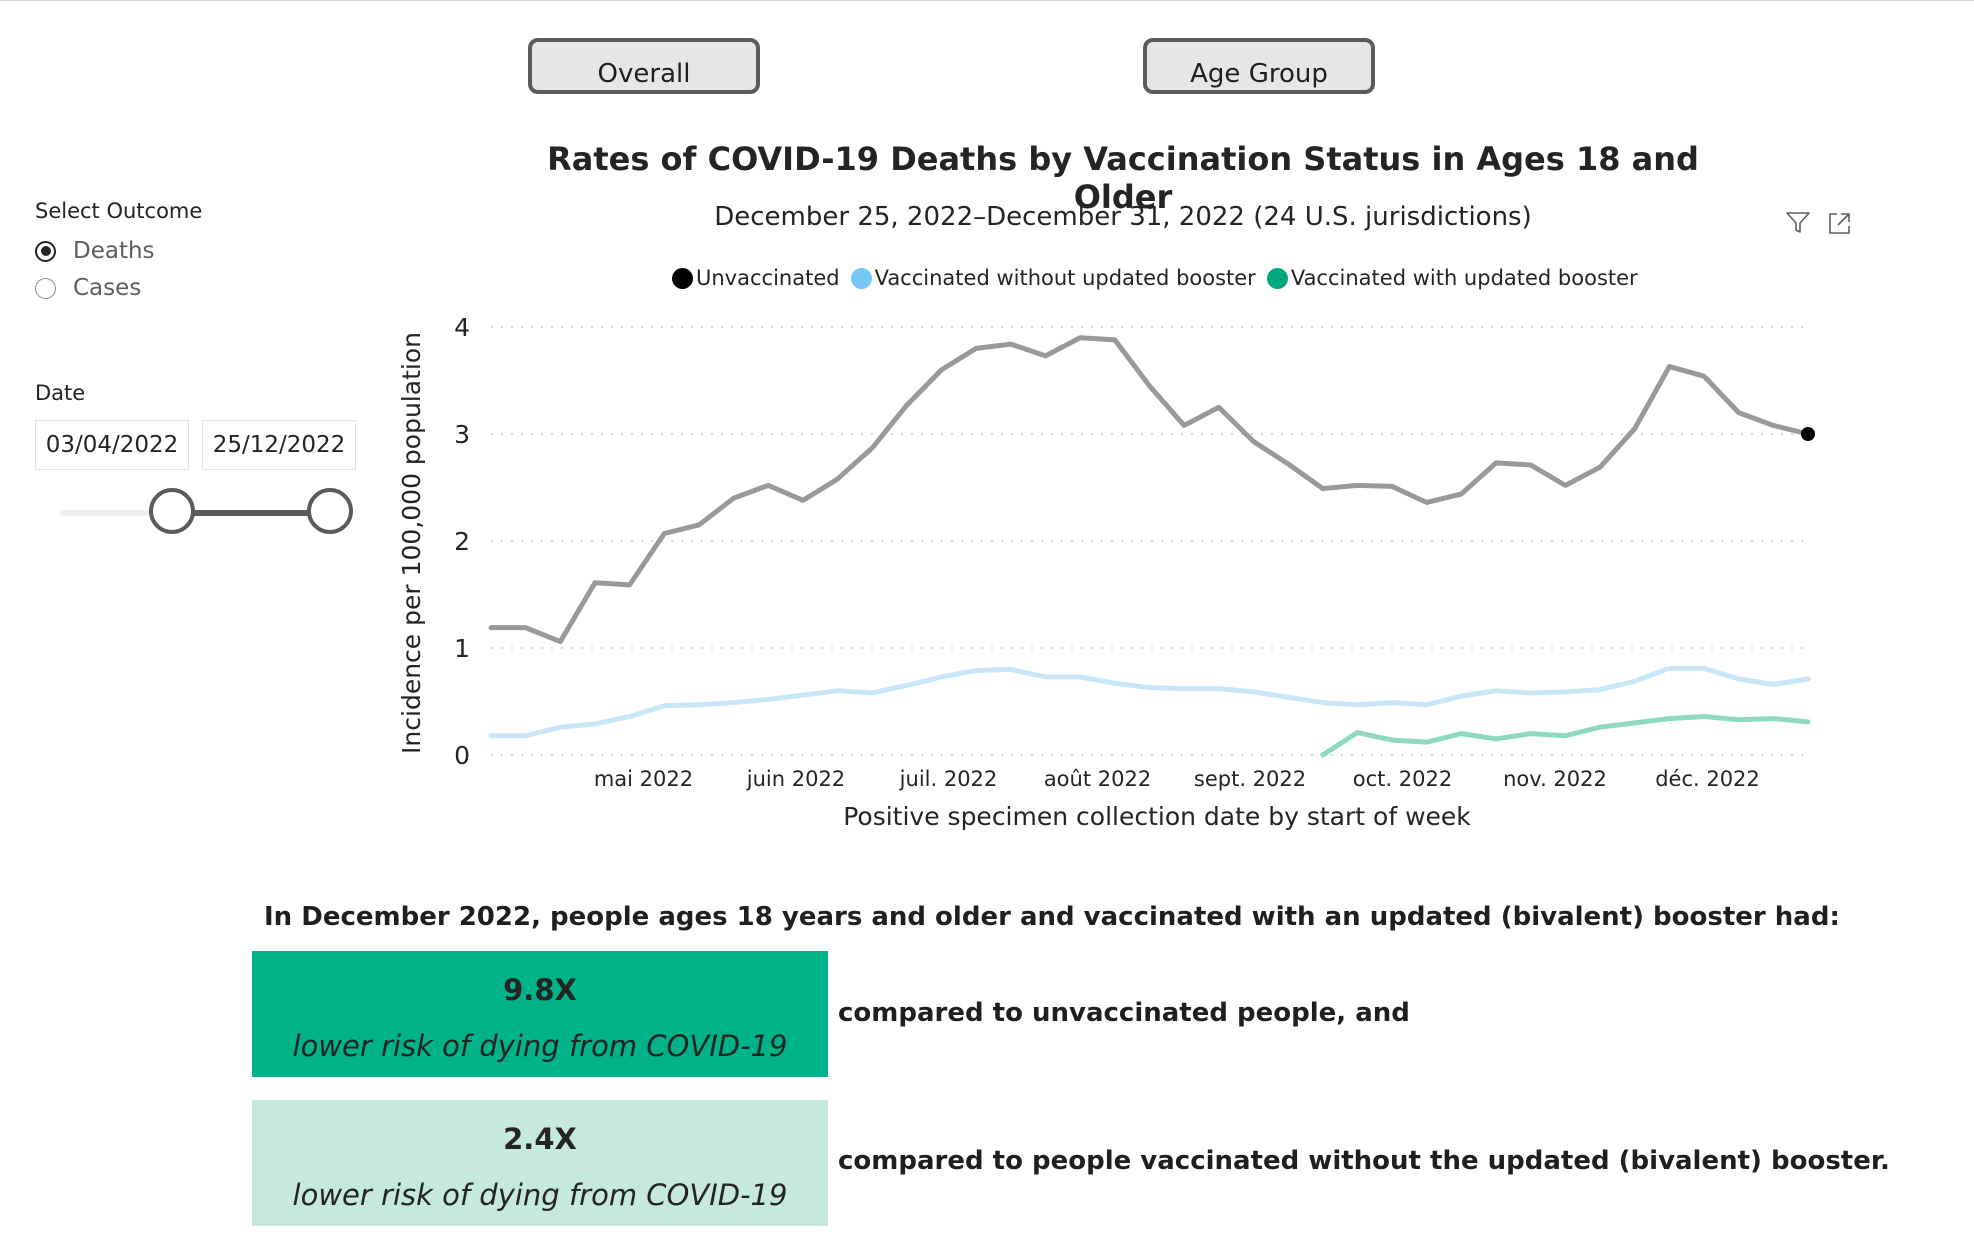  What do you see at coordinates (114, 251) in the screenshot?
I see `outcome-option-label: Deaths` at bounding box center [114, 251].